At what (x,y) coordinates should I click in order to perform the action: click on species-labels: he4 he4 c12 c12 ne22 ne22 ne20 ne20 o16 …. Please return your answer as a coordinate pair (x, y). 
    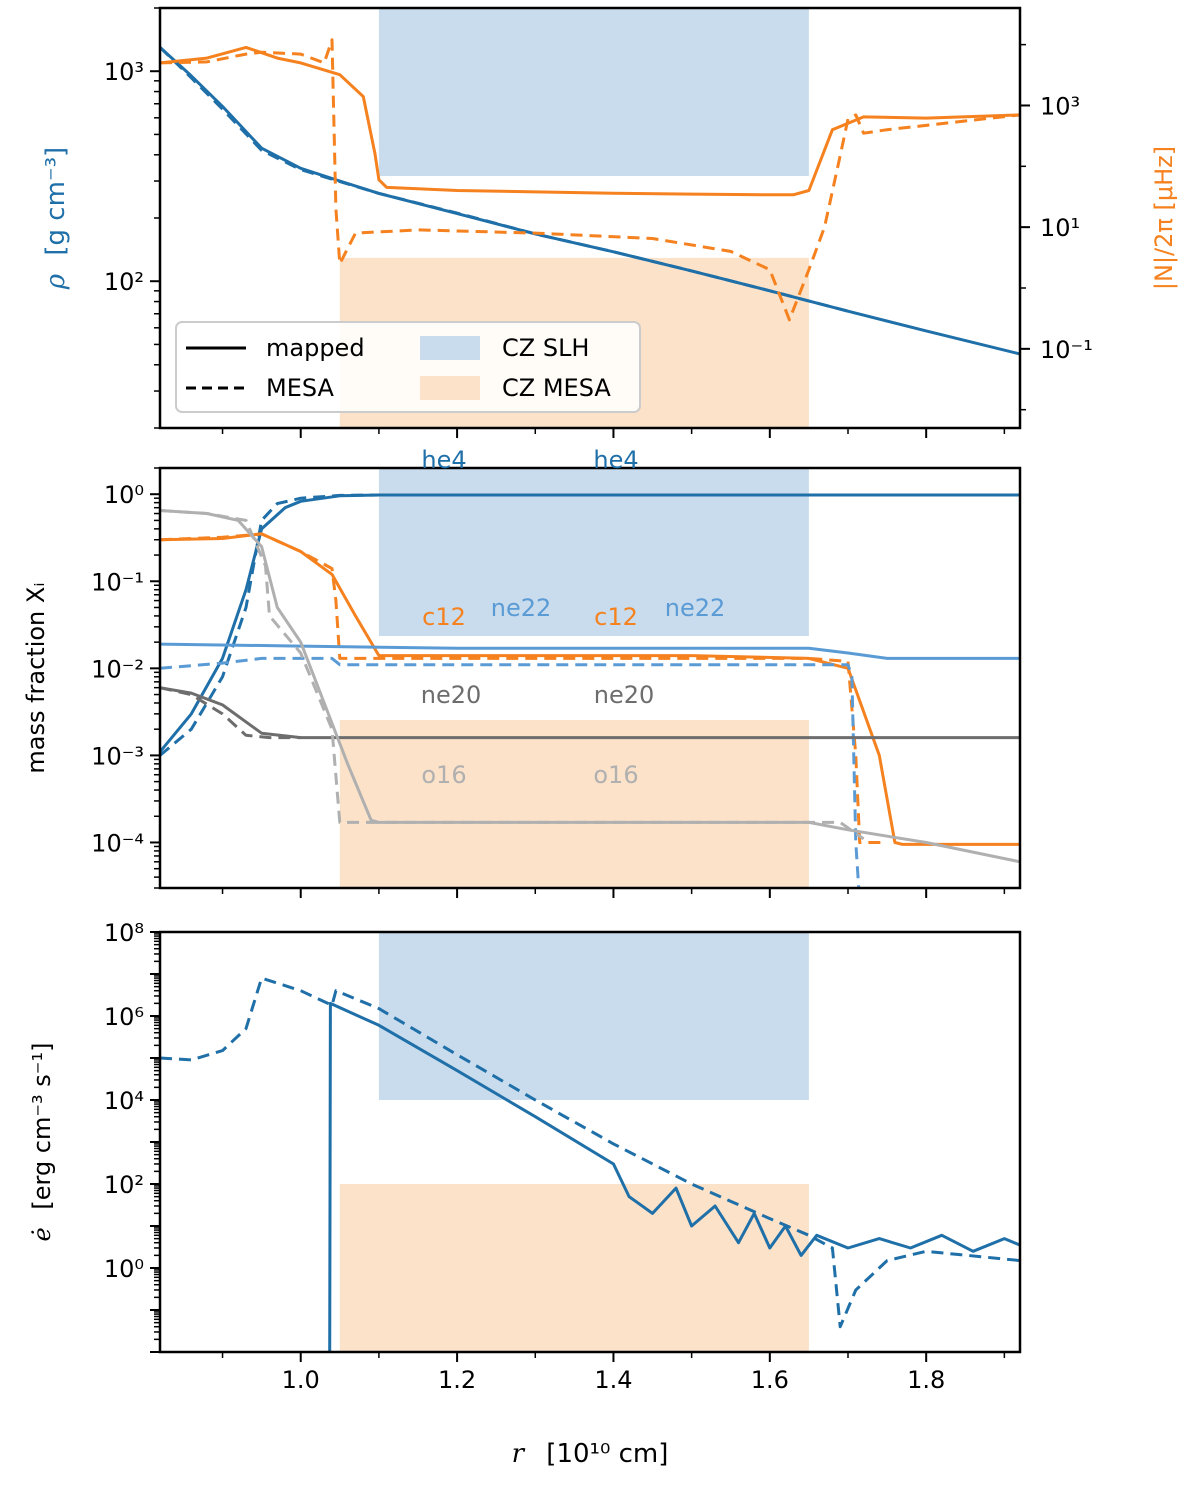
    Looking at the image, I should click on (573, 617).